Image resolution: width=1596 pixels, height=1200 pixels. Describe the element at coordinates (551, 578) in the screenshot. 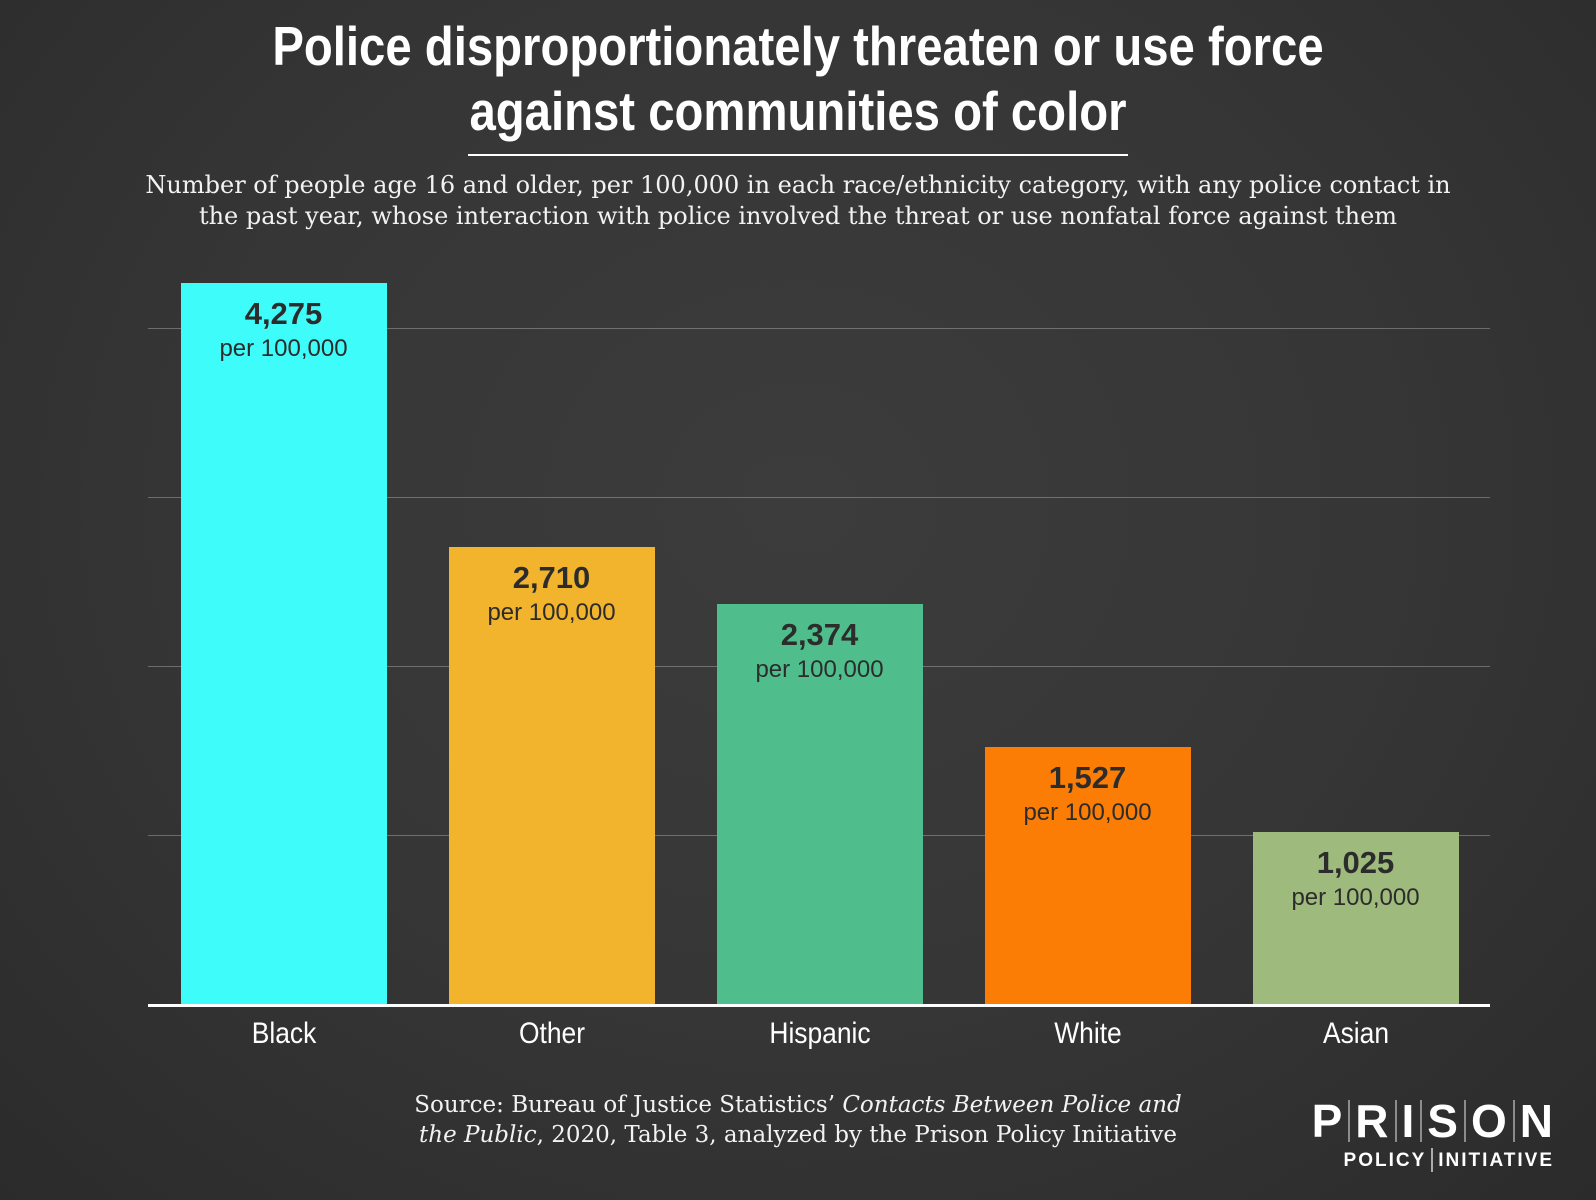

I see `bar-value-other: 2,710` at that location.